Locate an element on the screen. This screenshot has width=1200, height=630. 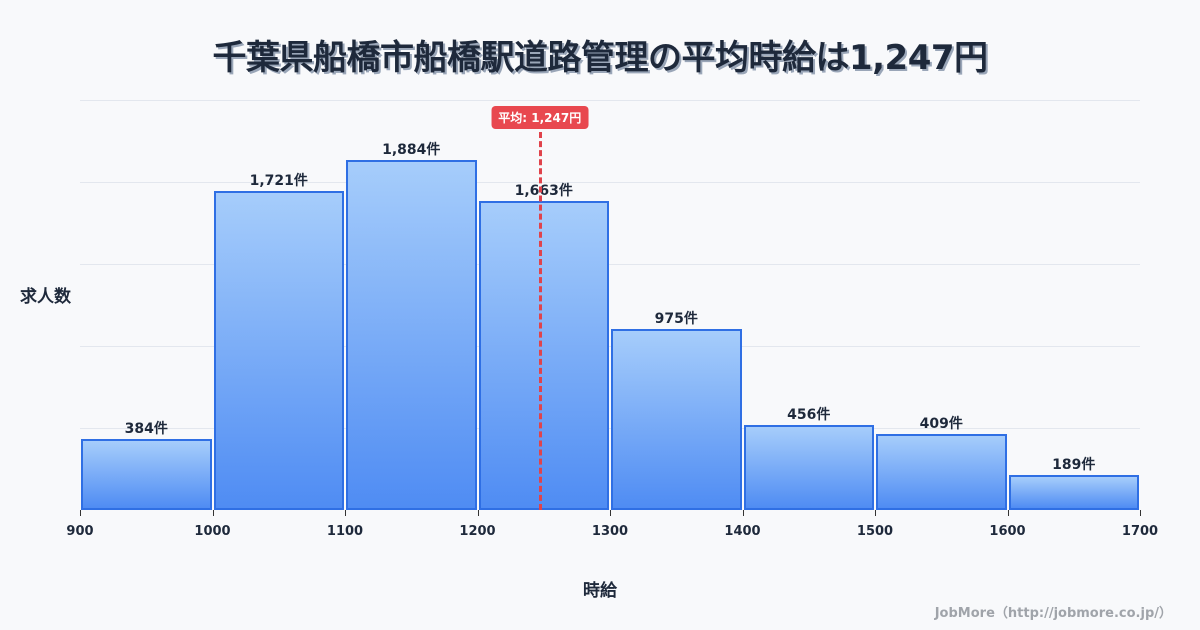
chart-title: 千葉県船橋市船橋駅道路管理の平均時給は1,247円 is located at coordinates (600, 58).